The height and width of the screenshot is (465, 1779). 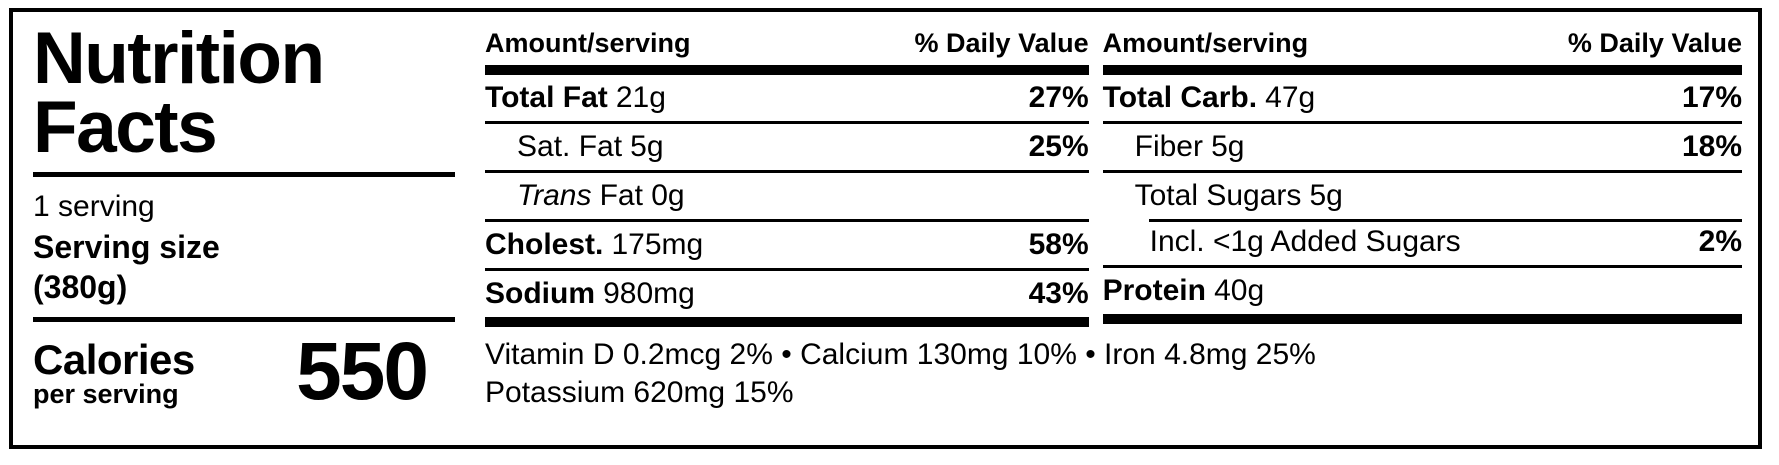 What do you see at coordinates (1058, 97) in the screenshot?
I see `nutrient-daily-value: 27%` at bounding box center [1058, 97].